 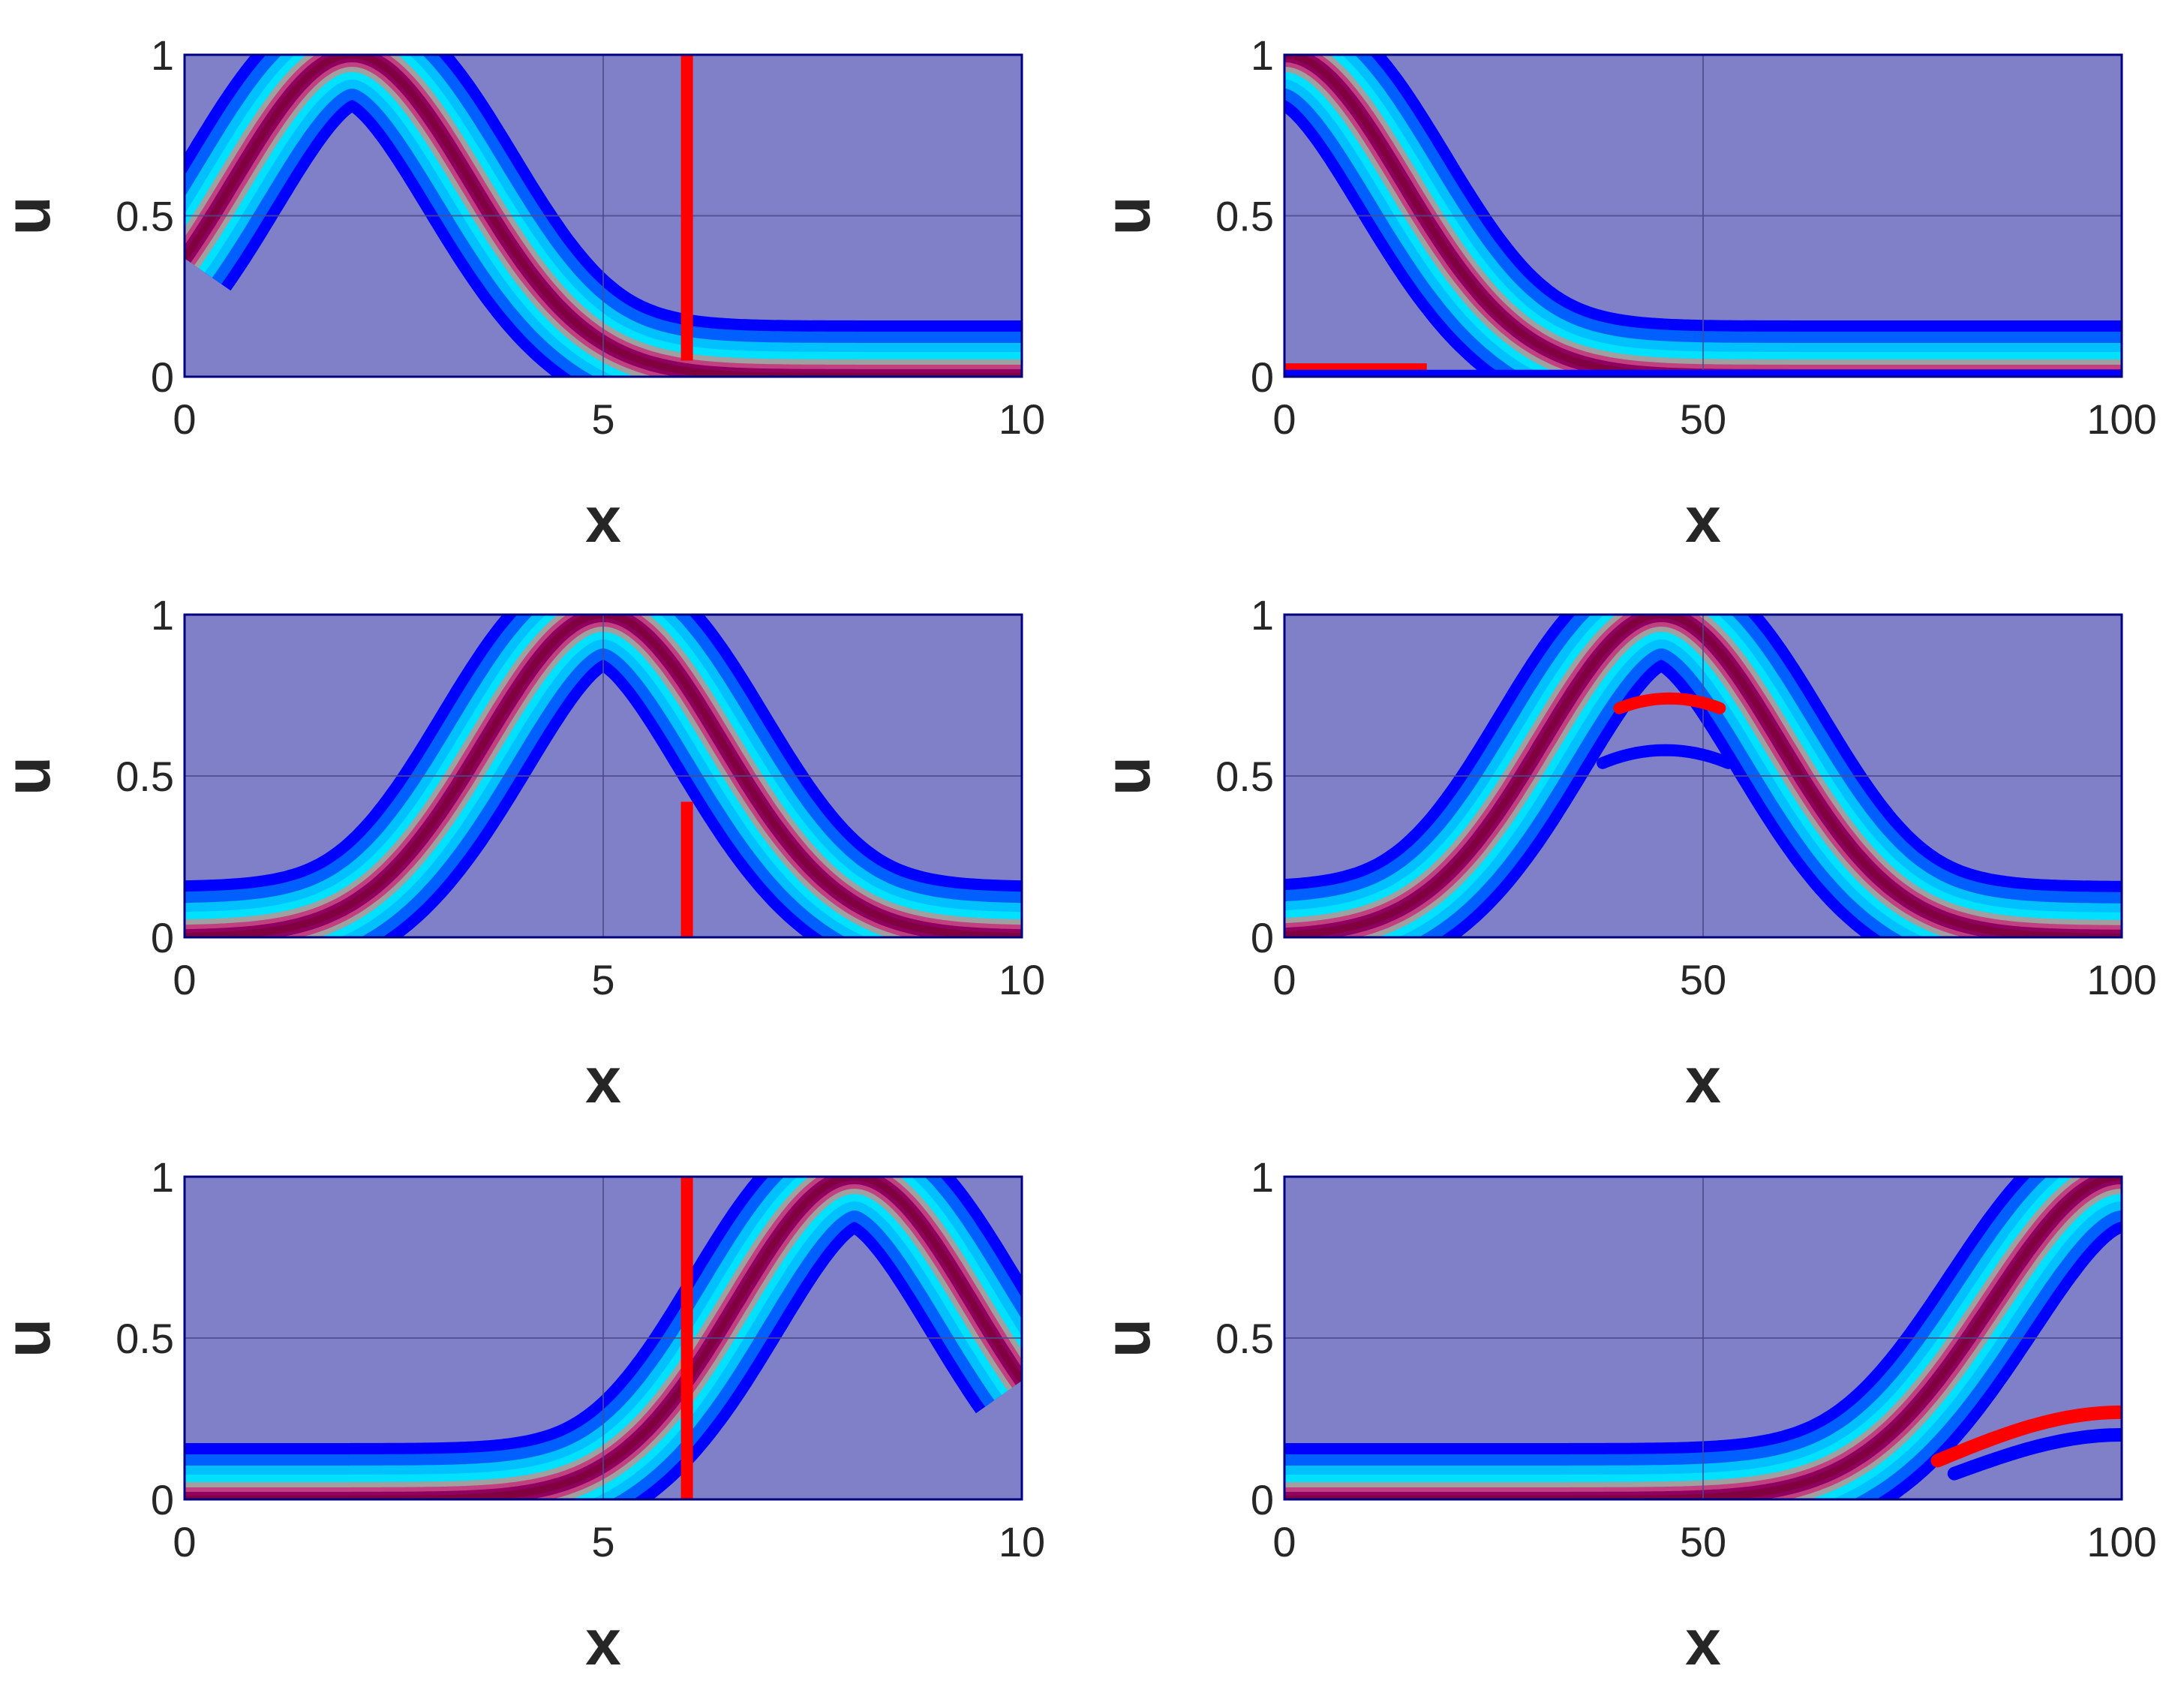 I want to click on density-band, so click(x=603, y=776).